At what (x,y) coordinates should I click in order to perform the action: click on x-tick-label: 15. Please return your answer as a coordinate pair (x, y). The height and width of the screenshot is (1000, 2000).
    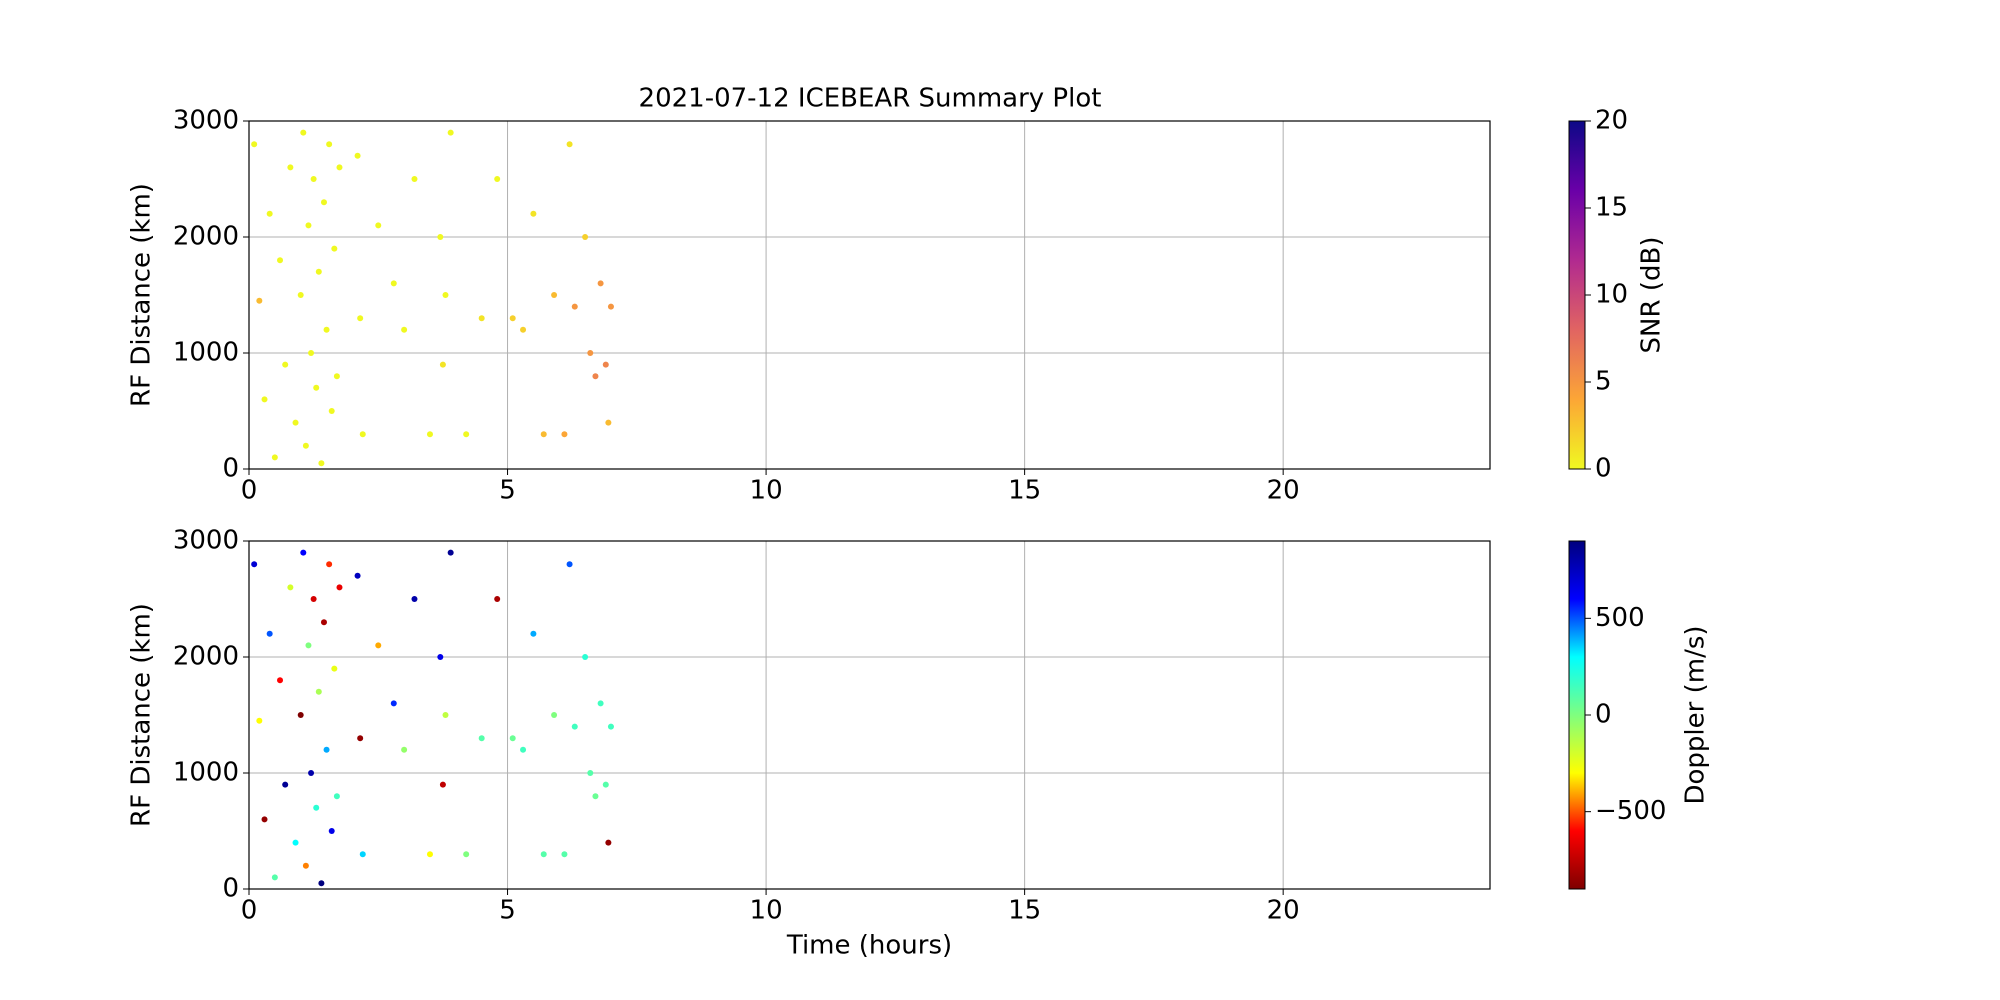
    Looking at the image, I should click on (1024, 911).